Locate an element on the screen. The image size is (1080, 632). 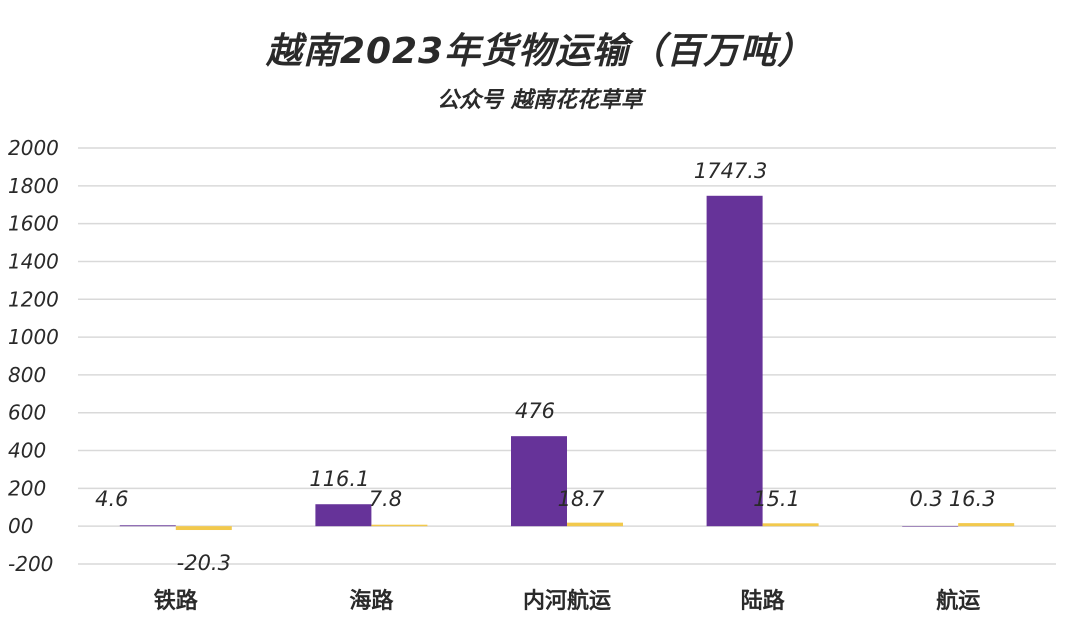
y-tick-label: 800 is located at coordinates (27, 375).